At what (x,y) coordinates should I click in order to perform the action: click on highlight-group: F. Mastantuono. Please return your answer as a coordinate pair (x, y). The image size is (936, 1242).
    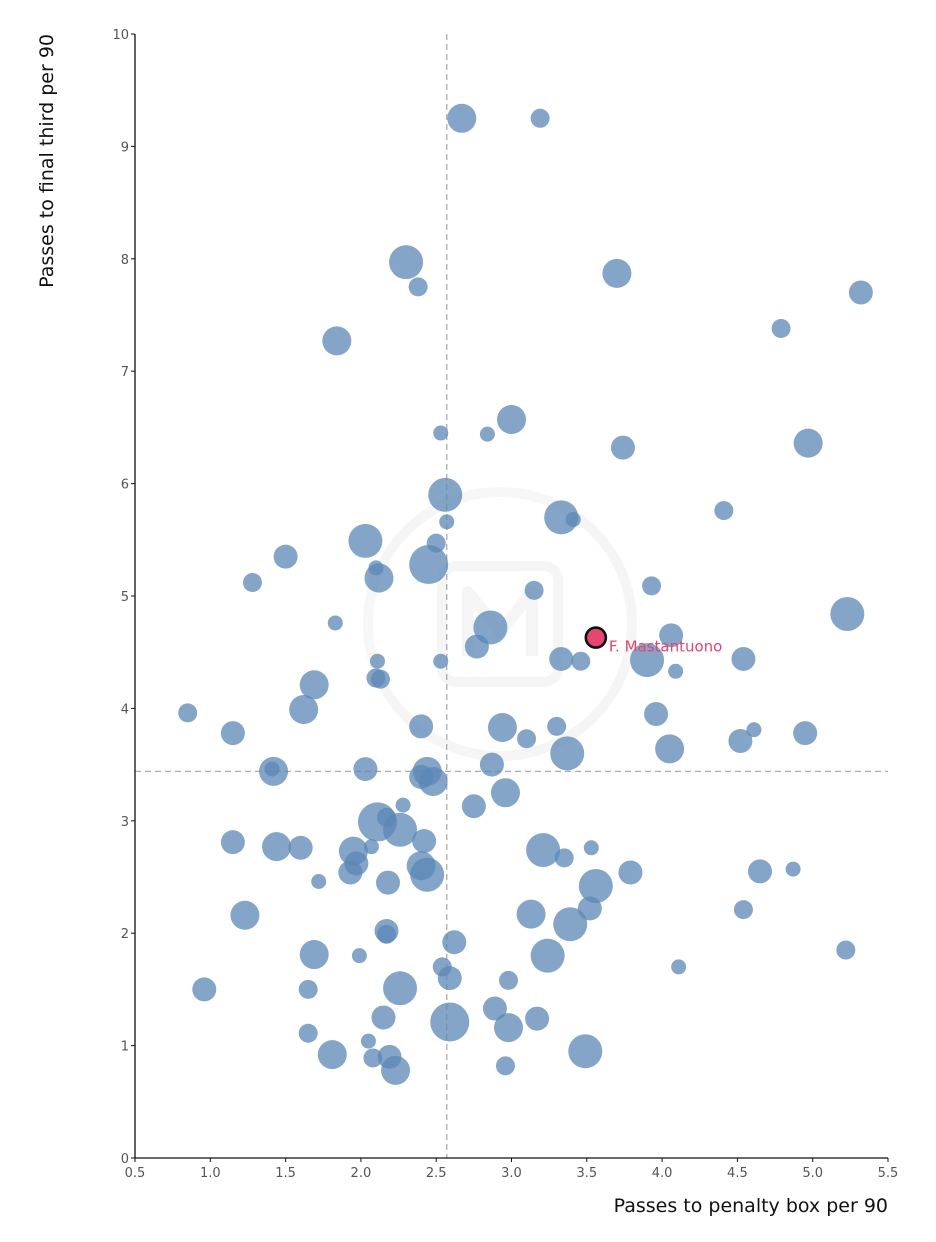
    Looking at the image, I should click on (653, 641).